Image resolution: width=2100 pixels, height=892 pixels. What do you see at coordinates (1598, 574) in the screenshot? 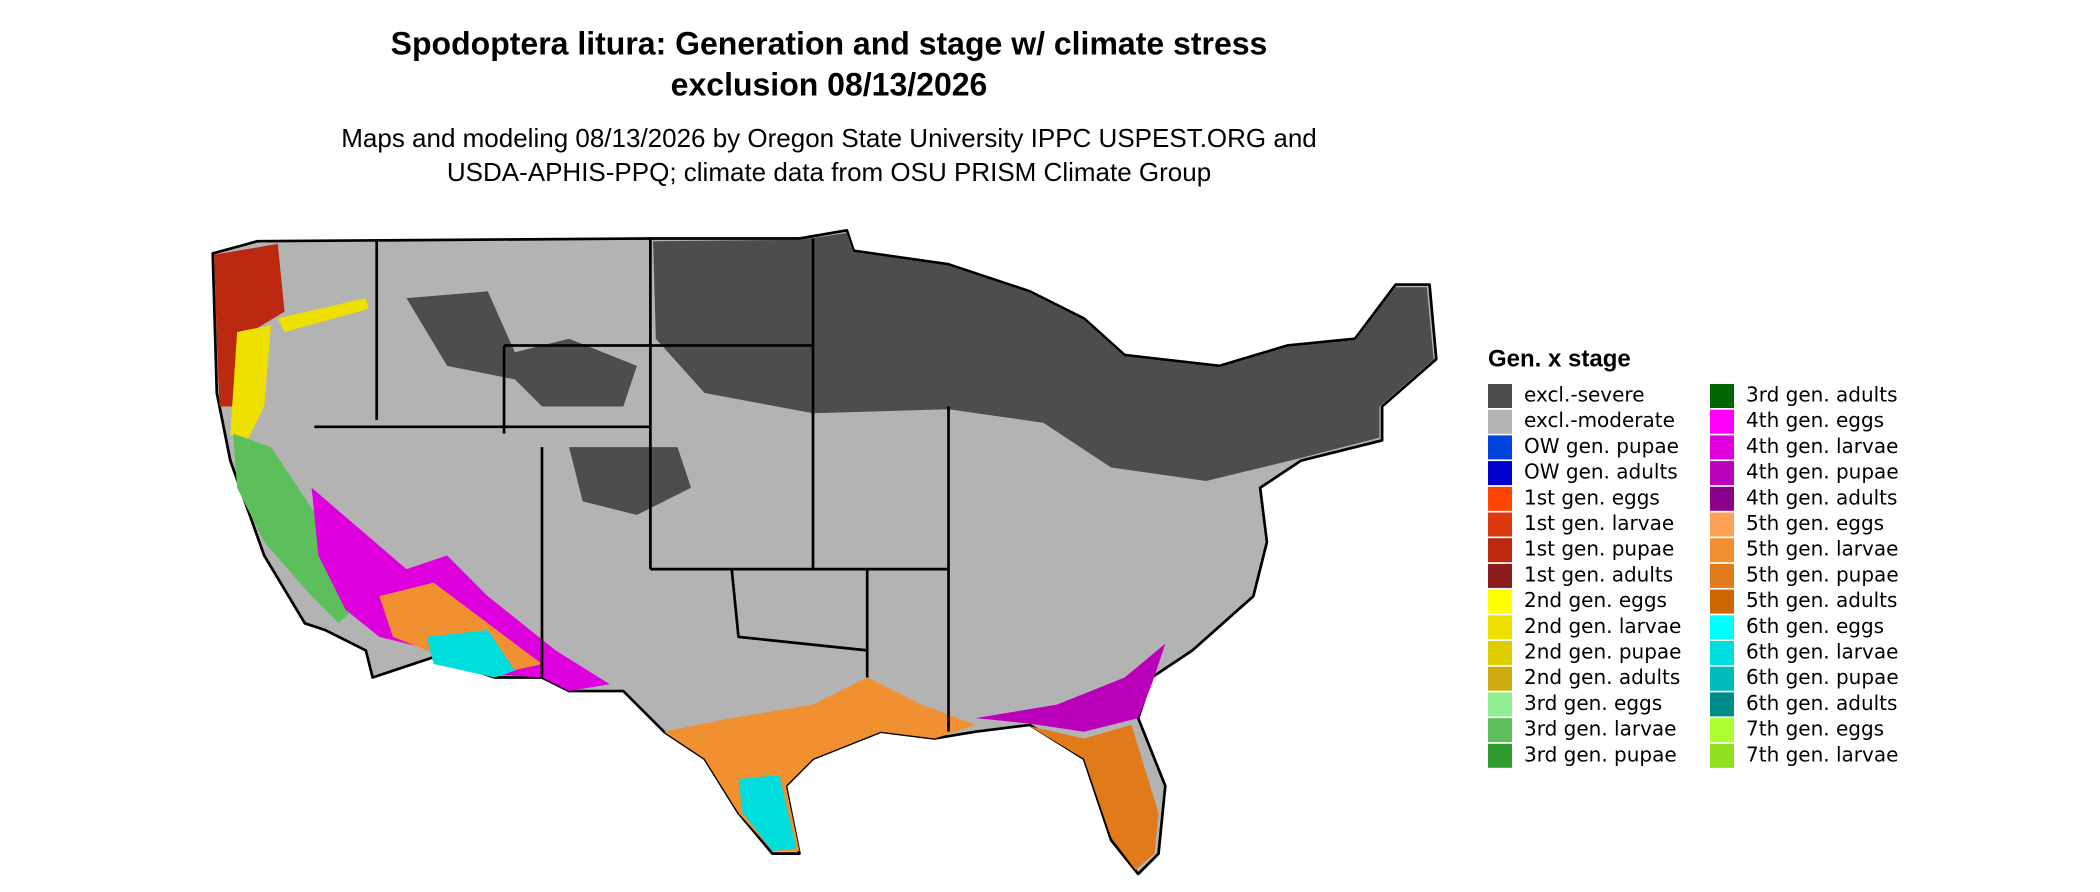
I see `legend-label: 1st gen. adults` at bounding box center [1598, 574].